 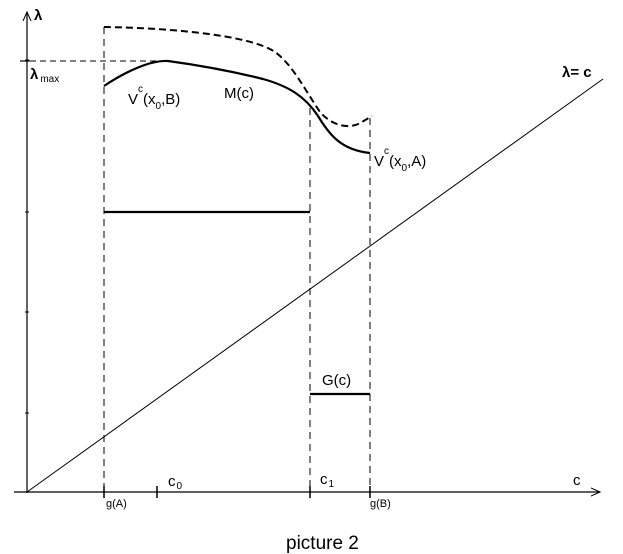 What do you see at coordinates (322, 543) in the screenshot?
I see `figure-caption: picture 2` at bounding box center [322, 543].